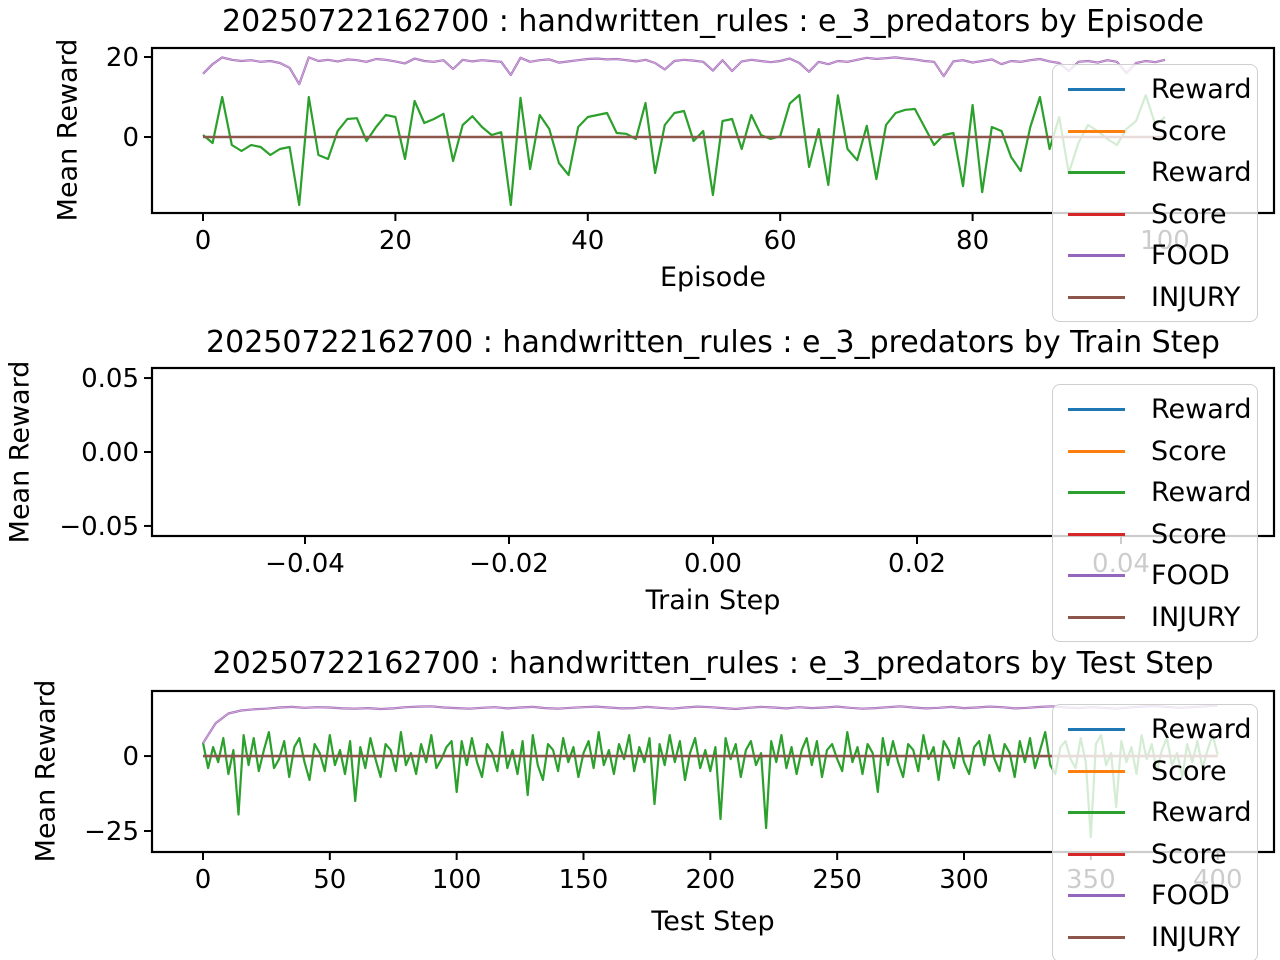 This screenshot has height=960, width=1280. Describe the element at coordinates (329, 880) in the screenshot. I see `x-tick-label: 50` at that location.